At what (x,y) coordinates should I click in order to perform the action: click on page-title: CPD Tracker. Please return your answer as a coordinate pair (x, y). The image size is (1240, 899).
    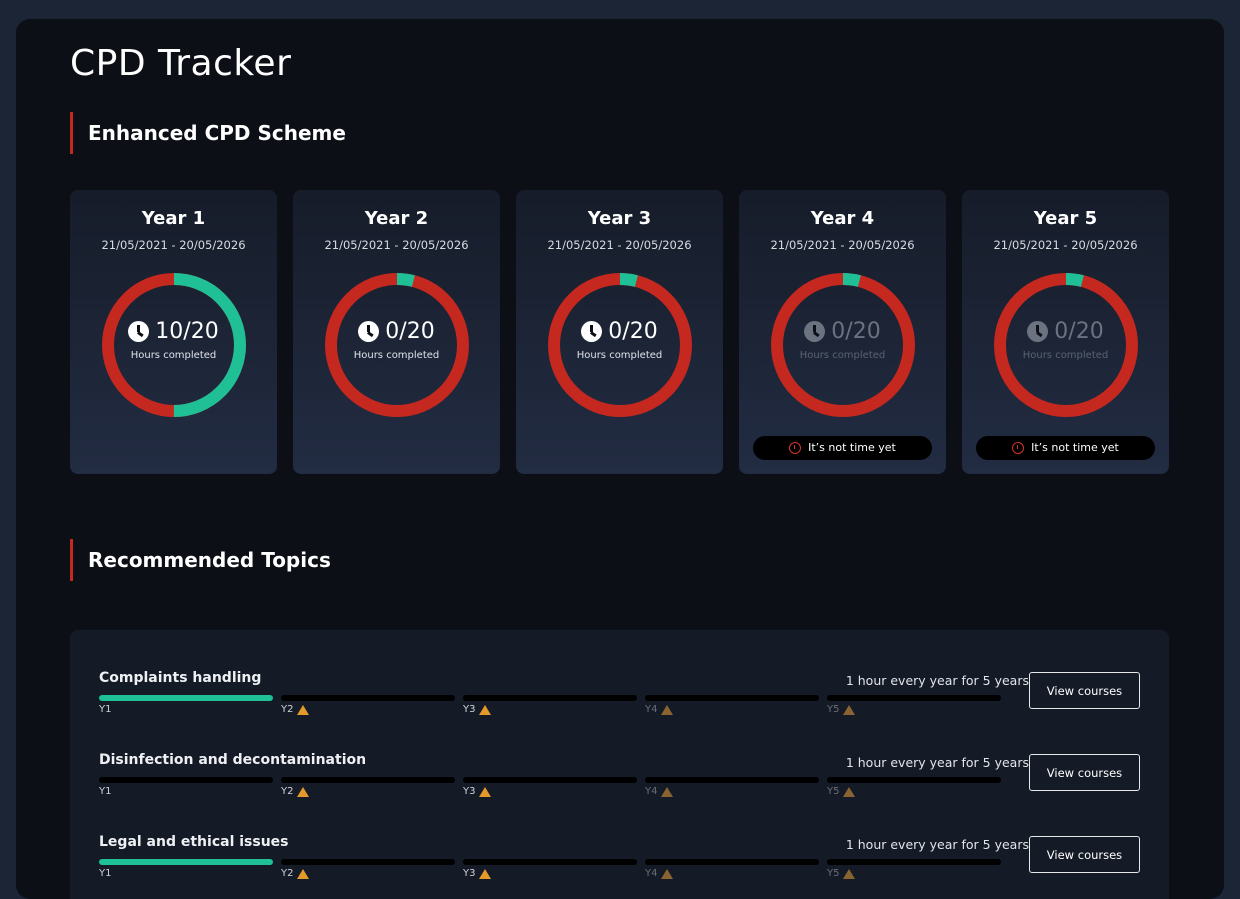
    Looking at the image, I should click on (181, 63).